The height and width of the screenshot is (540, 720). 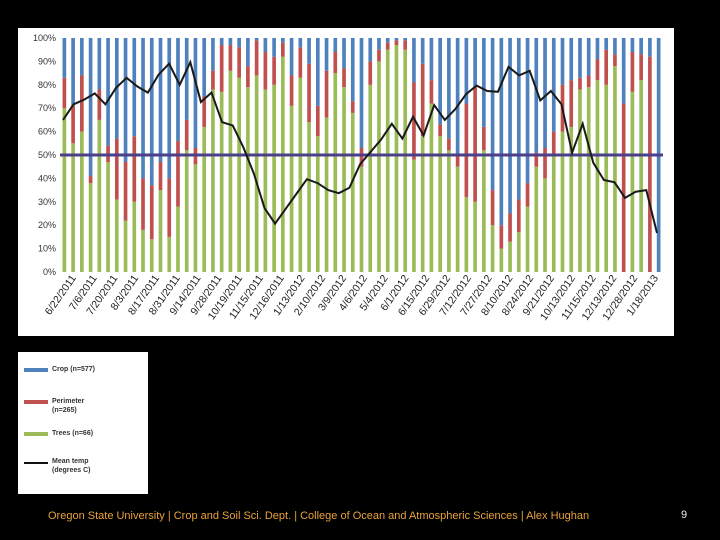 What do you see at coordinates (68, 401) in the screenshot?
I see `legend-label-perimeter: Perimeter` at bounding box center [68, 401].